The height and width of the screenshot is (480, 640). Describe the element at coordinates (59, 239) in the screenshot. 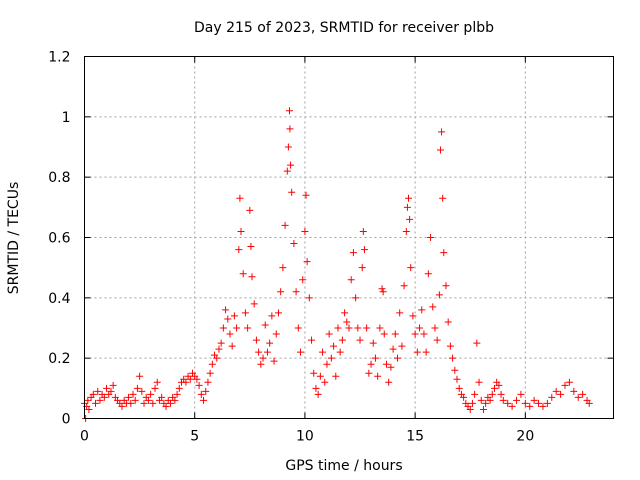

I see `y-tick-label: 0.6` at that location.